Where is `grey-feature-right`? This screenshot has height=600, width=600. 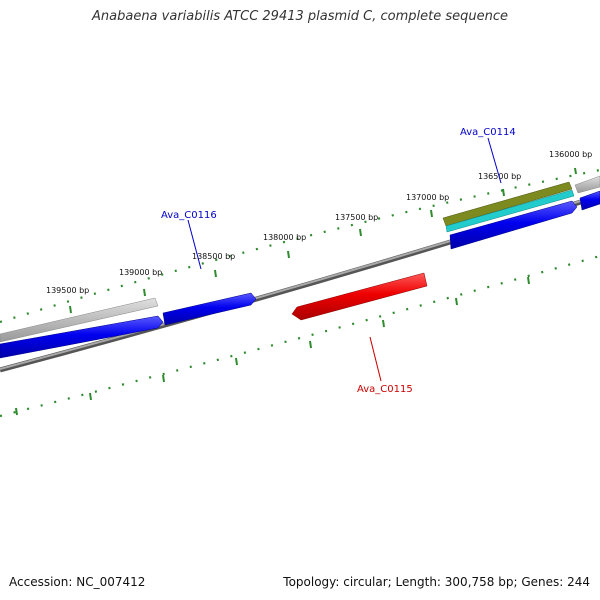
grey-feature-right is located at coordinates (587, 184).